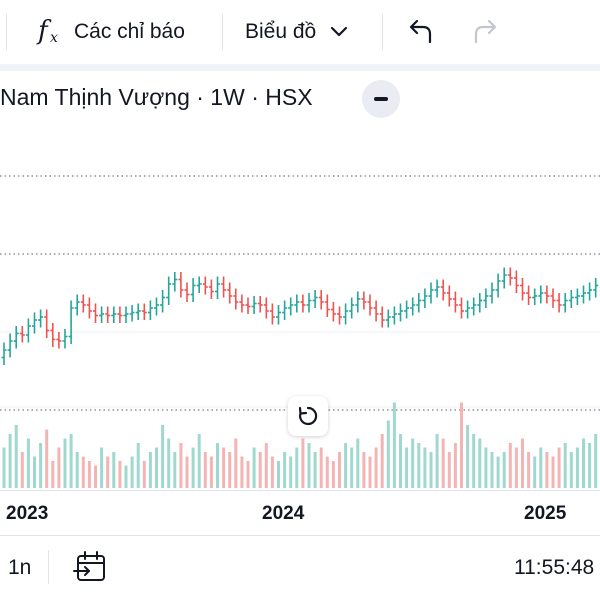  Describe the element at coordinates (48, 567) in the screenshot. I see `bottom-divider` at that location.